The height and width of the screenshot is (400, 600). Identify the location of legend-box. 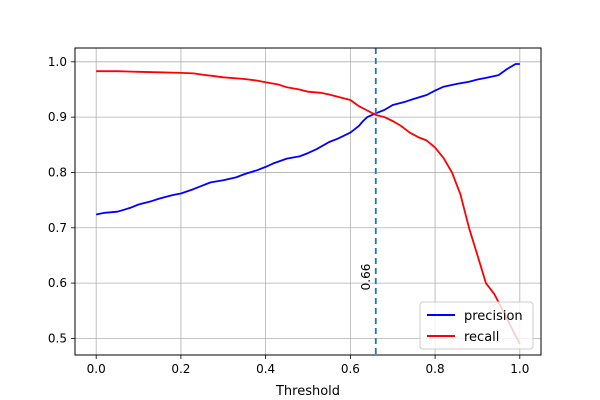
(476, 325).